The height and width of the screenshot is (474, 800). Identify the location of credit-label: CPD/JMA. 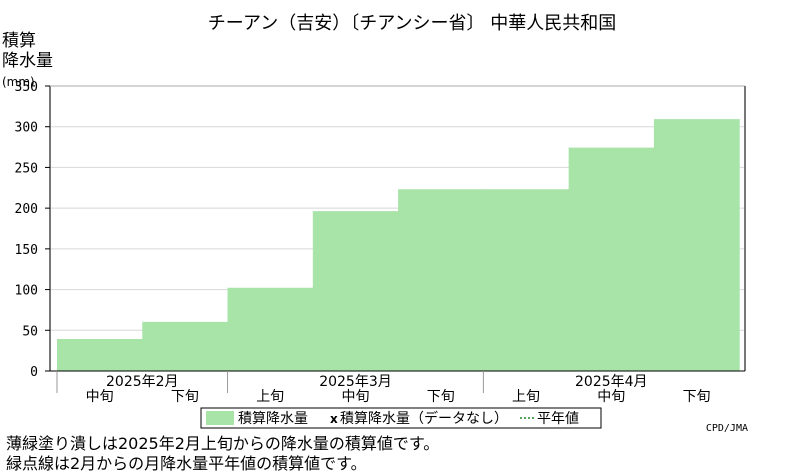
(727, 428).